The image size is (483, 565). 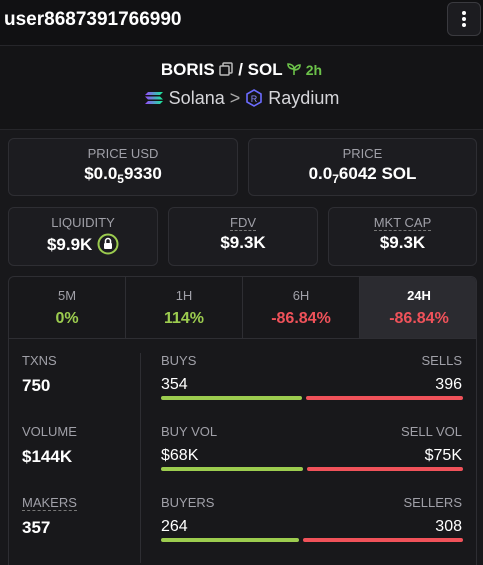 I want to click on stat-card: MKT CAP $9.3K, so click(x=402, y=236).